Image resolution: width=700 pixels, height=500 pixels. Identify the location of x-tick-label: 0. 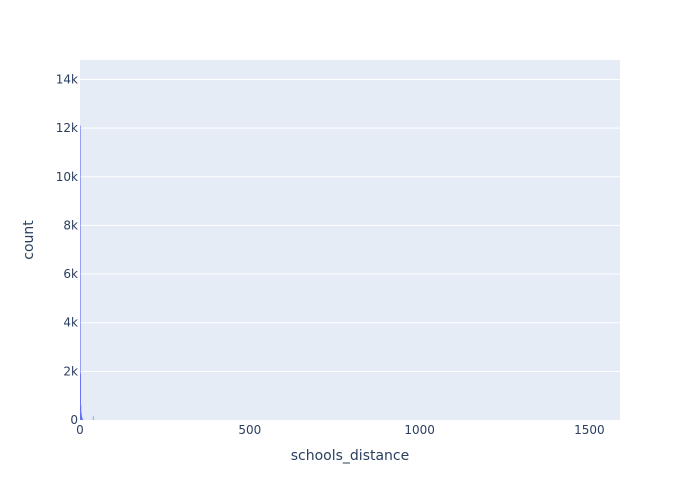
(80, 430).